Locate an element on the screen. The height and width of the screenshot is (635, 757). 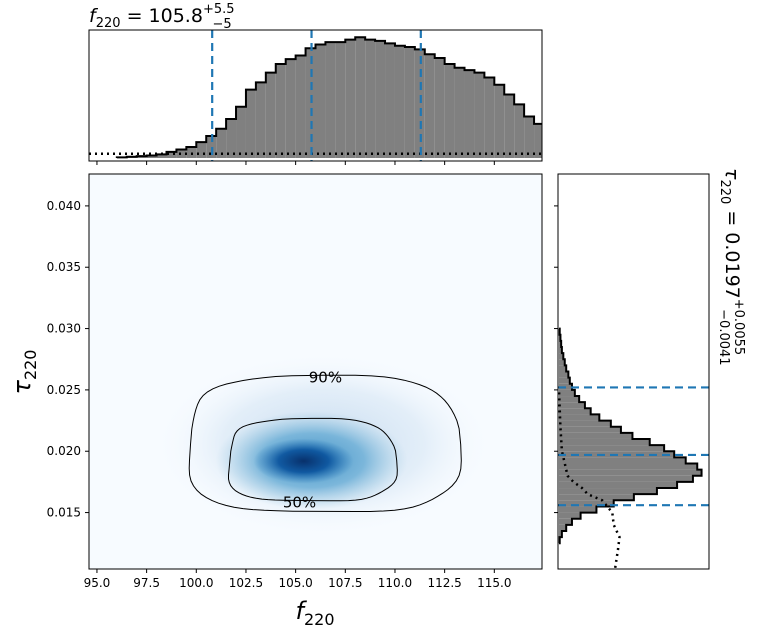
right-panel-frame is located at coordinates (633, 371).